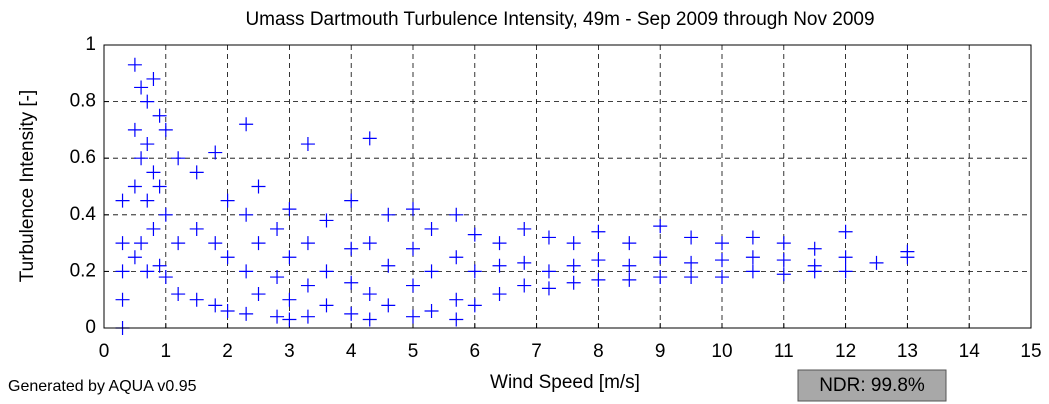 This screenshot has height=404, width=1049. Describe the element at coordinates (598, 351) in the screenshot. I see `x-tick-label: 8` at that location.